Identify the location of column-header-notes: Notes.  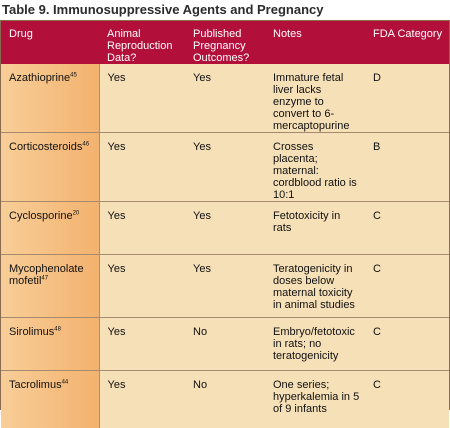
(315, 42).